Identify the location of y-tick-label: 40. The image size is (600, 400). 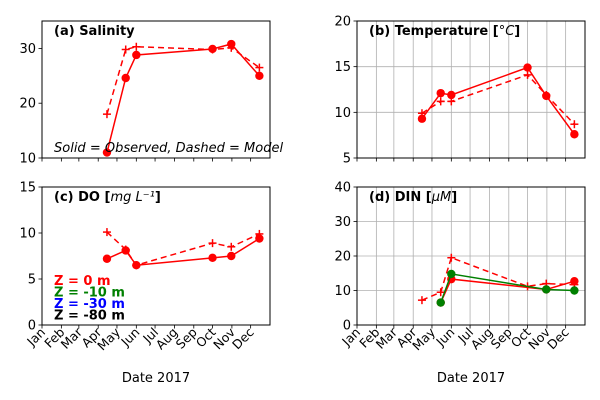
(342, 188).